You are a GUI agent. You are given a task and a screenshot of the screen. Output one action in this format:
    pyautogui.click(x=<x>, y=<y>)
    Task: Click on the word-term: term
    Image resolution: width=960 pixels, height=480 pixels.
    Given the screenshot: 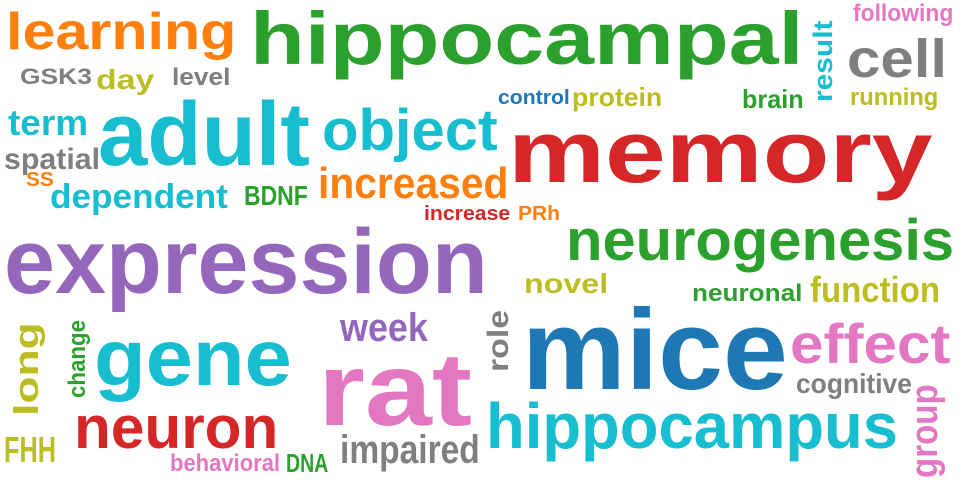 What is the action you would take?
    pyautogui.click(x=48, y=122)
    